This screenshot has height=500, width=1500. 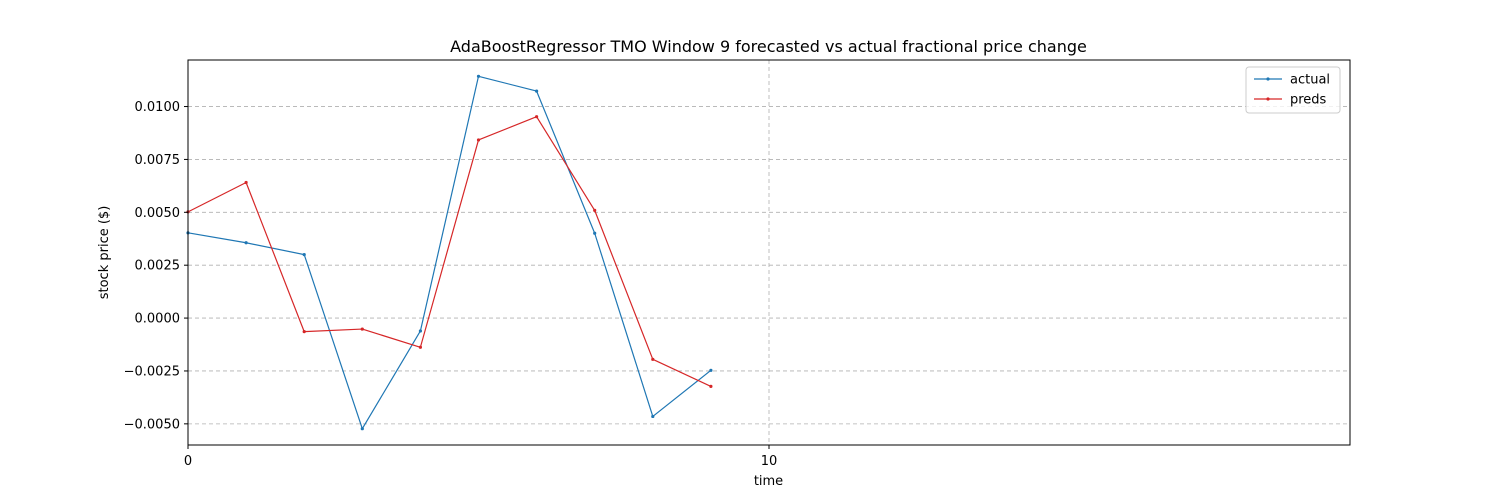 What do you see at coordinates (152, 424) in the screenshot?
I see `y-tick-label: −0.0050` at bounding box center [152, 424].